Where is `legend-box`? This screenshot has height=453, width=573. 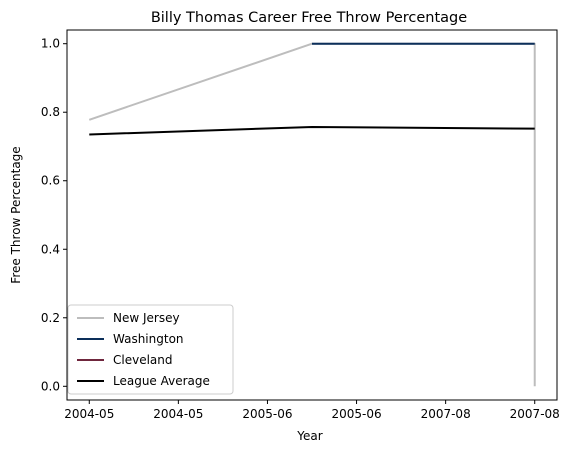
legend-box is located at coordinates (150, 349).